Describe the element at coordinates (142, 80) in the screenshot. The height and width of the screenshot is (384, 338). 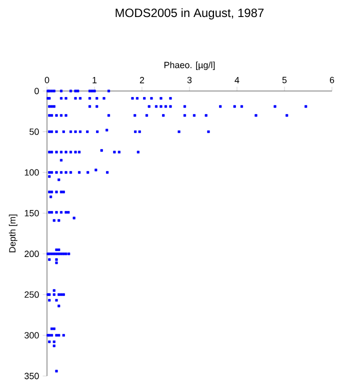
I see `x-tick-label: 2` at that location.